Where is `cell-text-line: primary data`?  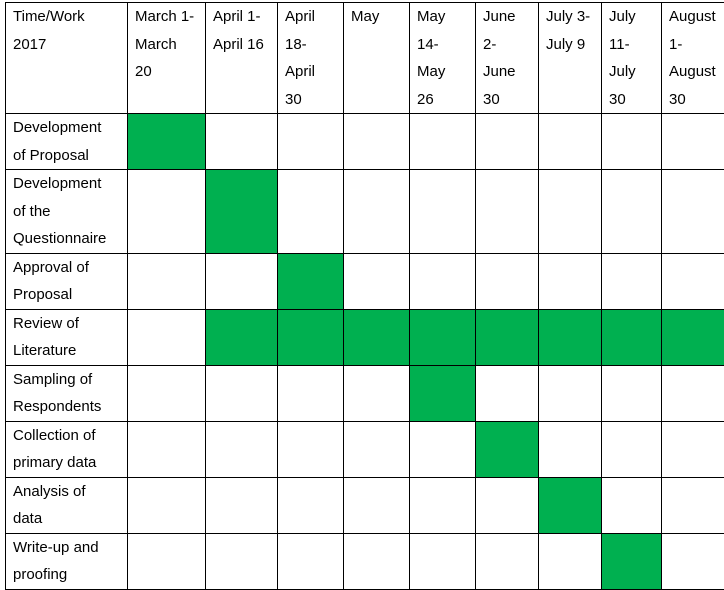
cell-text-line: primary data is located at coordinates (70, 463).